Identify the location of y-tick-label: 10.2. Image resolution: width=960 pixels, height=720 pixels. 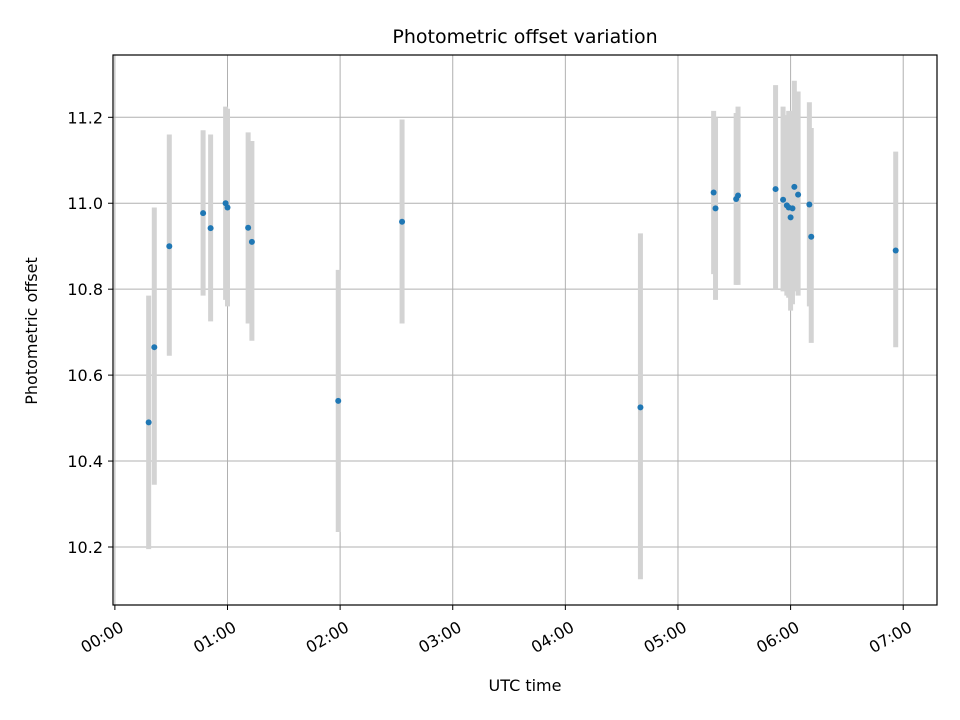
(85, 547).